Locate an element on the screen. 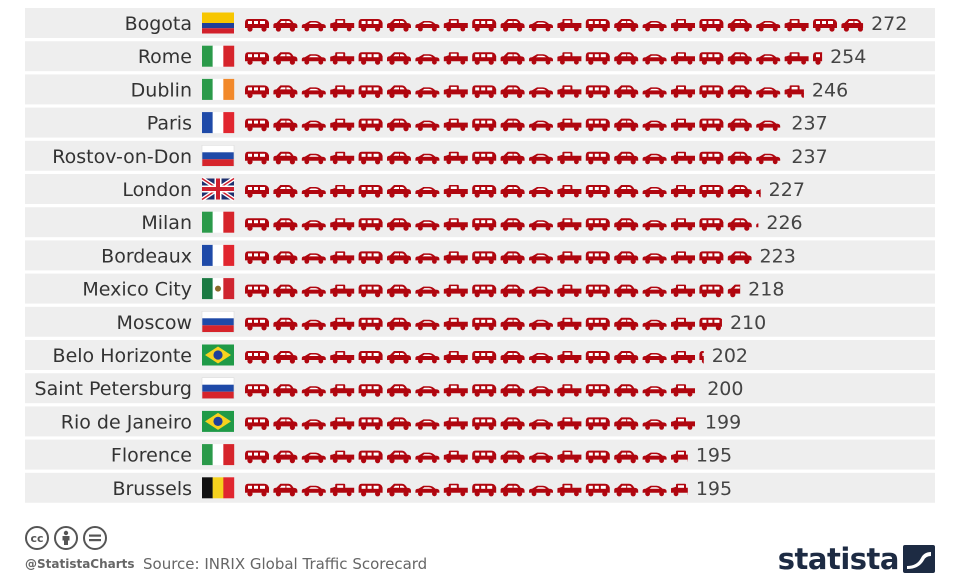 The image size is (960, 587). statista-logo: statista is located at coordinates (856, 559).